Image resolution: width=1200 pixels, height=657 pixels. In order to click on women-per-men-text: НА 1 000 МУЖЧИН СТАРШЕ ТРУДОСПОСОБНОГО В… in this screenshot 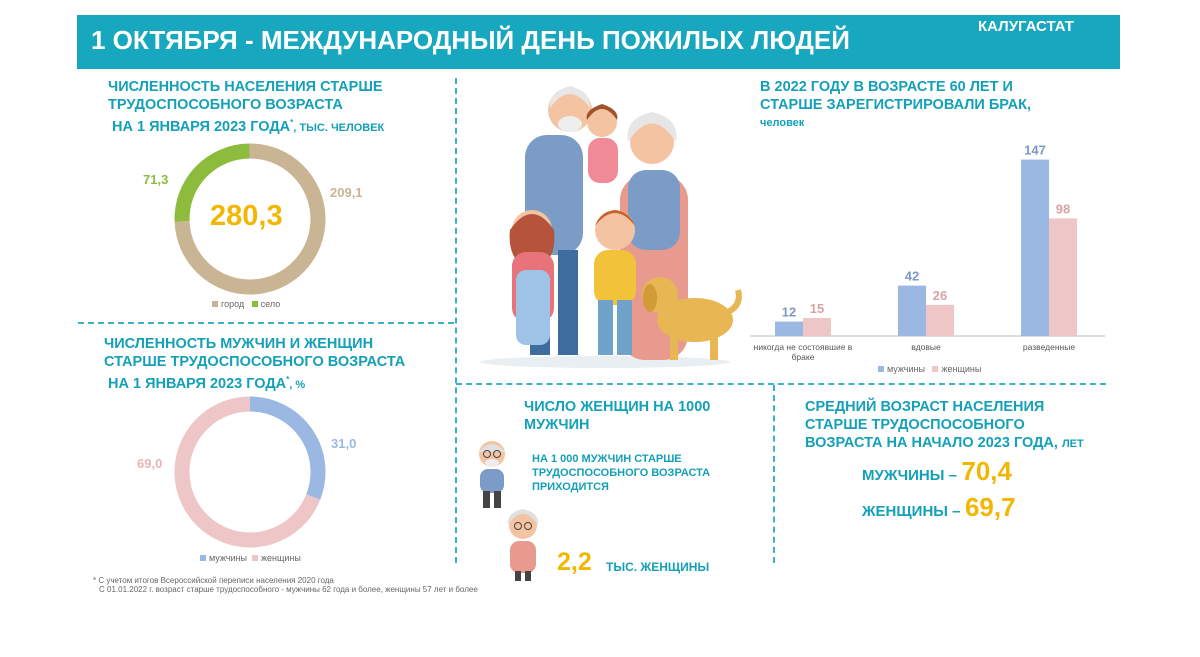, I will do `click(621, 473)`.